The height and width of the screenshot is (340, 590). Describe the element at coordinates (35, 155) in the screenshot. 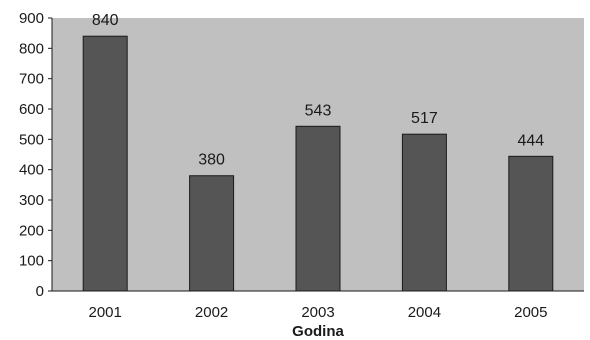

I see `y-axis-ticks: 0 100 200 300 400 500 600 700 800 900` at that location.